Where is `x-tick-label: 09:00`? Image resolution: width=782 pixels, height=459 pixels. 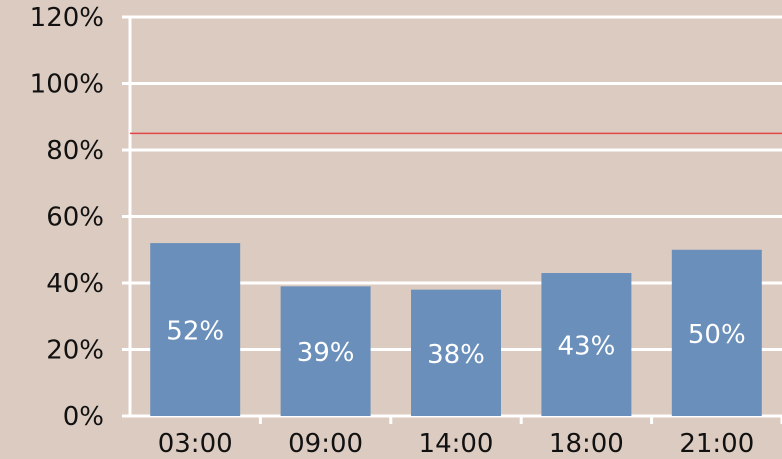 x-tick-label: 09:00 is located at coordinates (325, 444).